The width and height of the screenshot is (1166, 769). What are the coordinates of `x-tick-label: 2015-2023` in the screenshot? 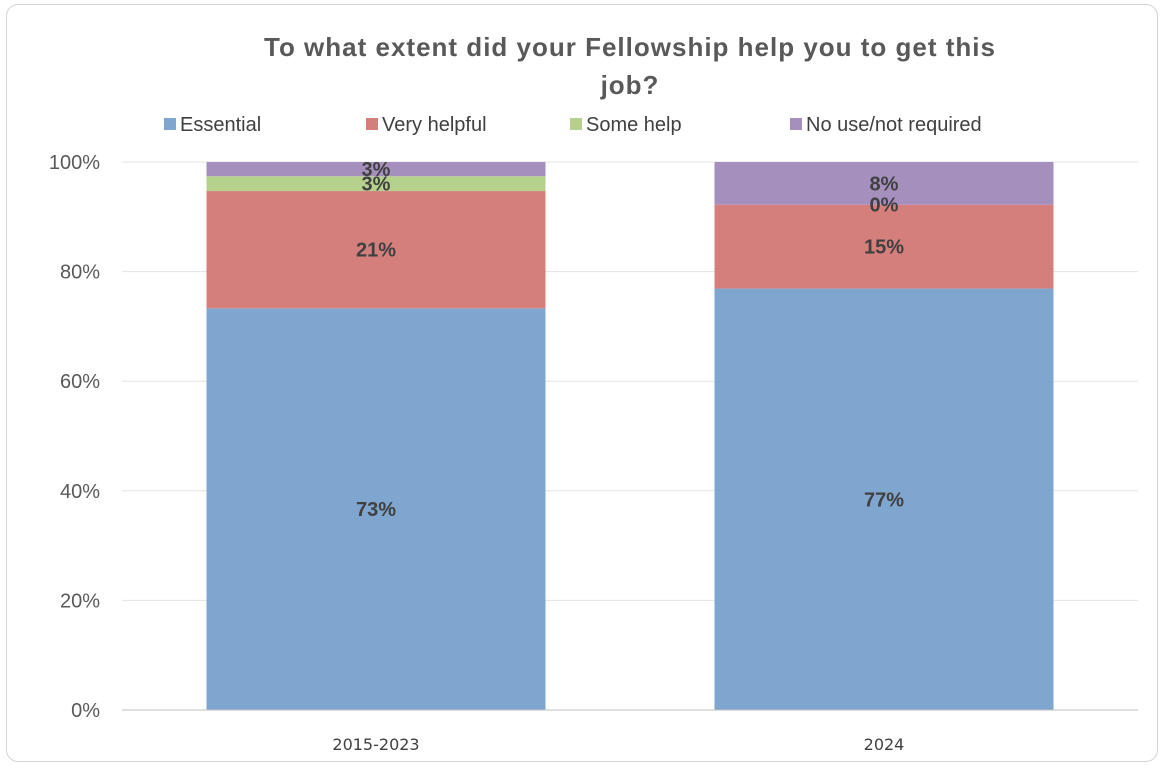 It's located at (375, 744).